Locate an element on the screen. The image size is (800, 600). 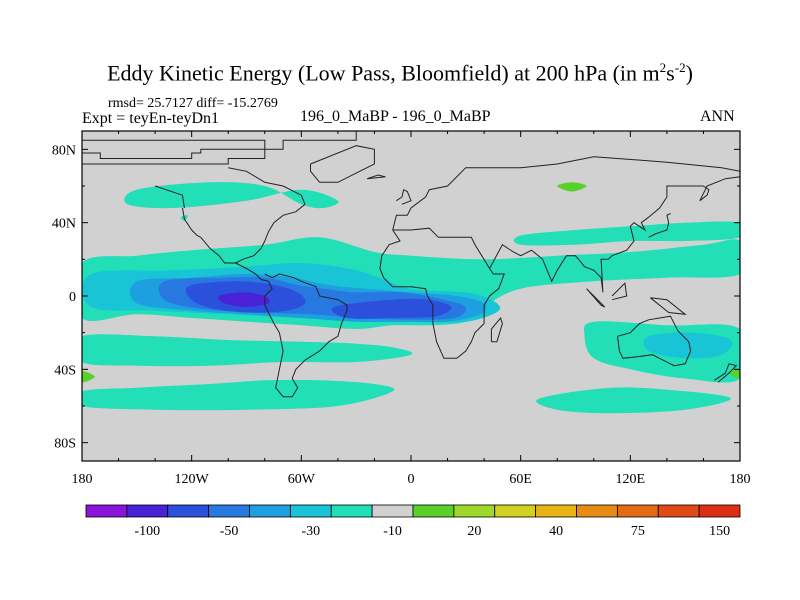
colorbar-label-3: -10 is located at coordinates (392, 531).